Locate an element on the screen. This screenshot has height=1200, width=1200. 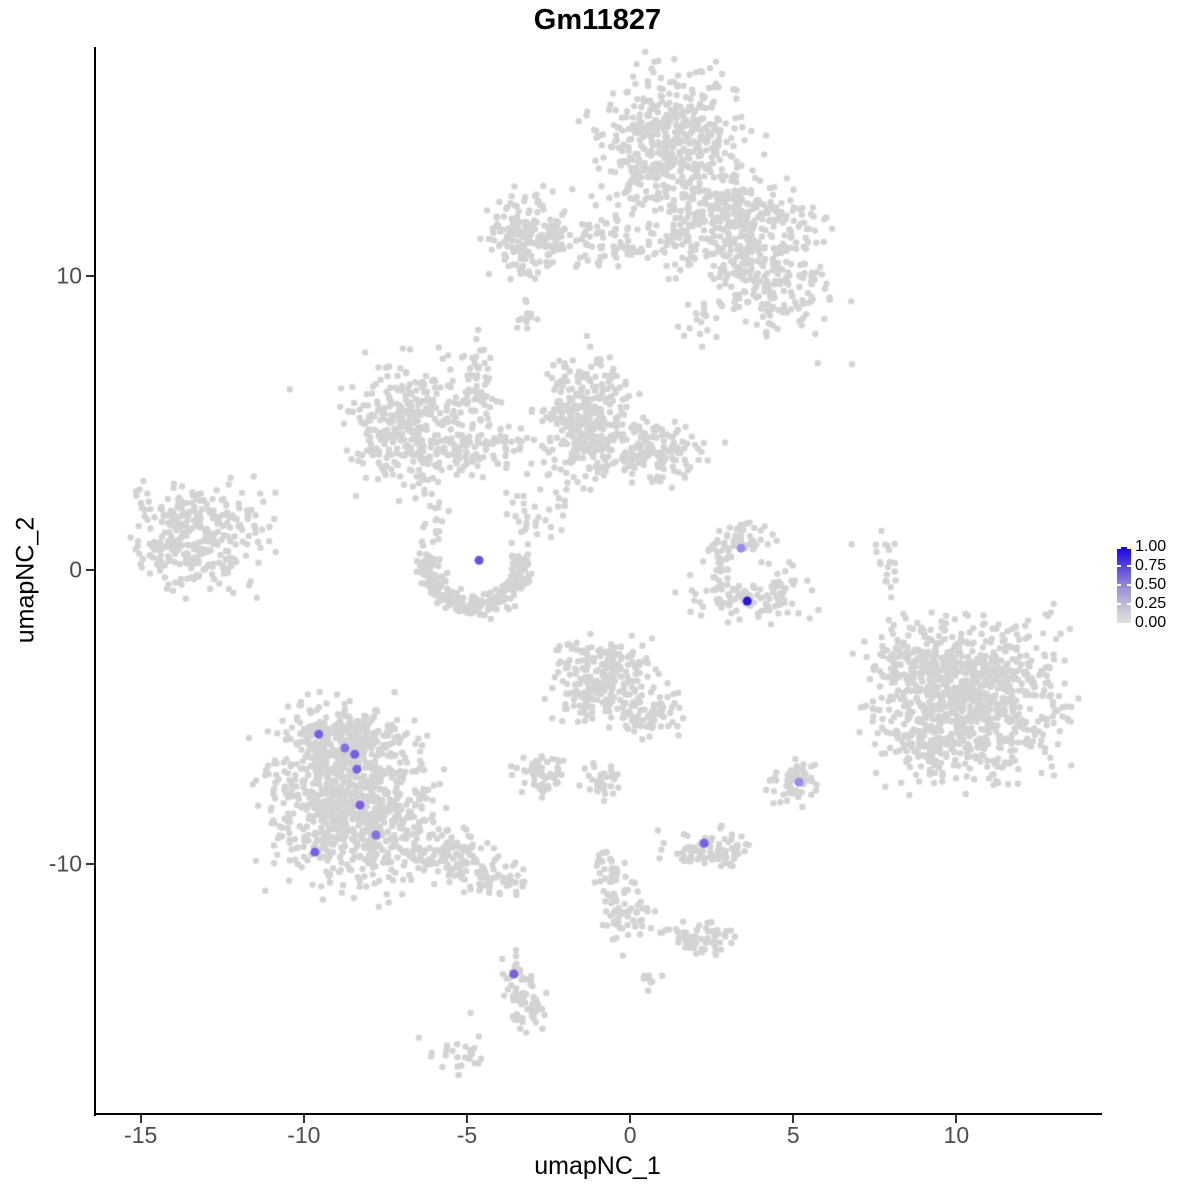
legend-label: 0.75 is located at coordinates (1151, 565).